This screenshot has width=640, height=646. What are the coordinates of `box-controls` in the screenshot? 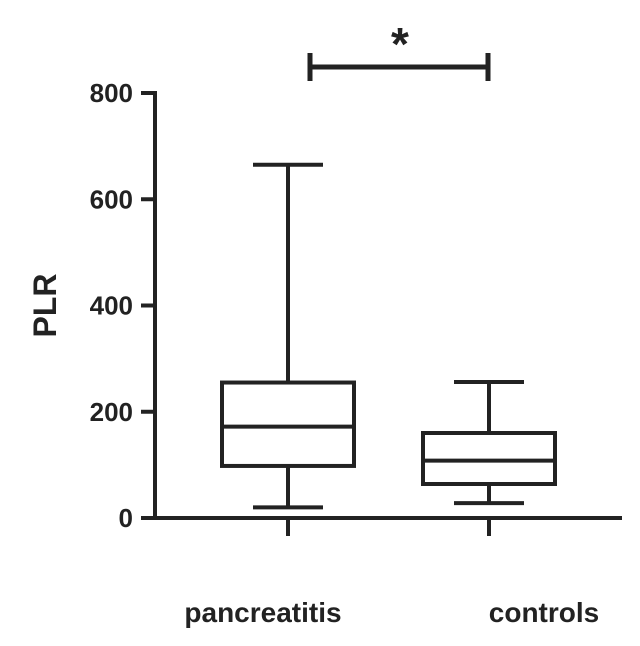 It's located at (489, 443).